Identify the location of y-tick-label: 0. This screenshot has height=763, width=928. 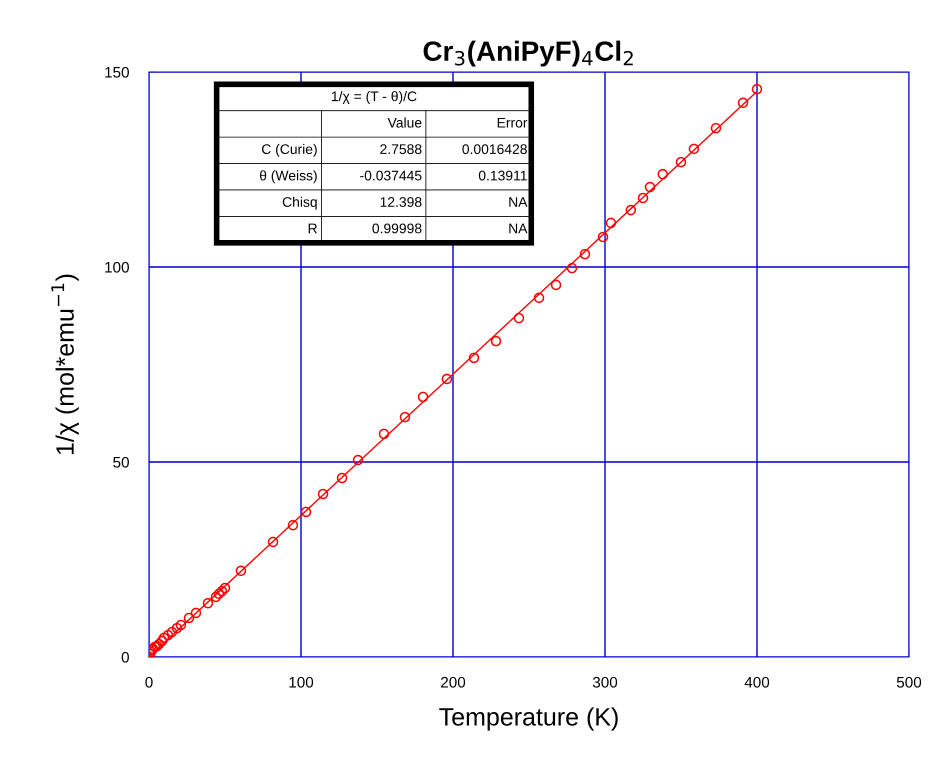
(125, 657).